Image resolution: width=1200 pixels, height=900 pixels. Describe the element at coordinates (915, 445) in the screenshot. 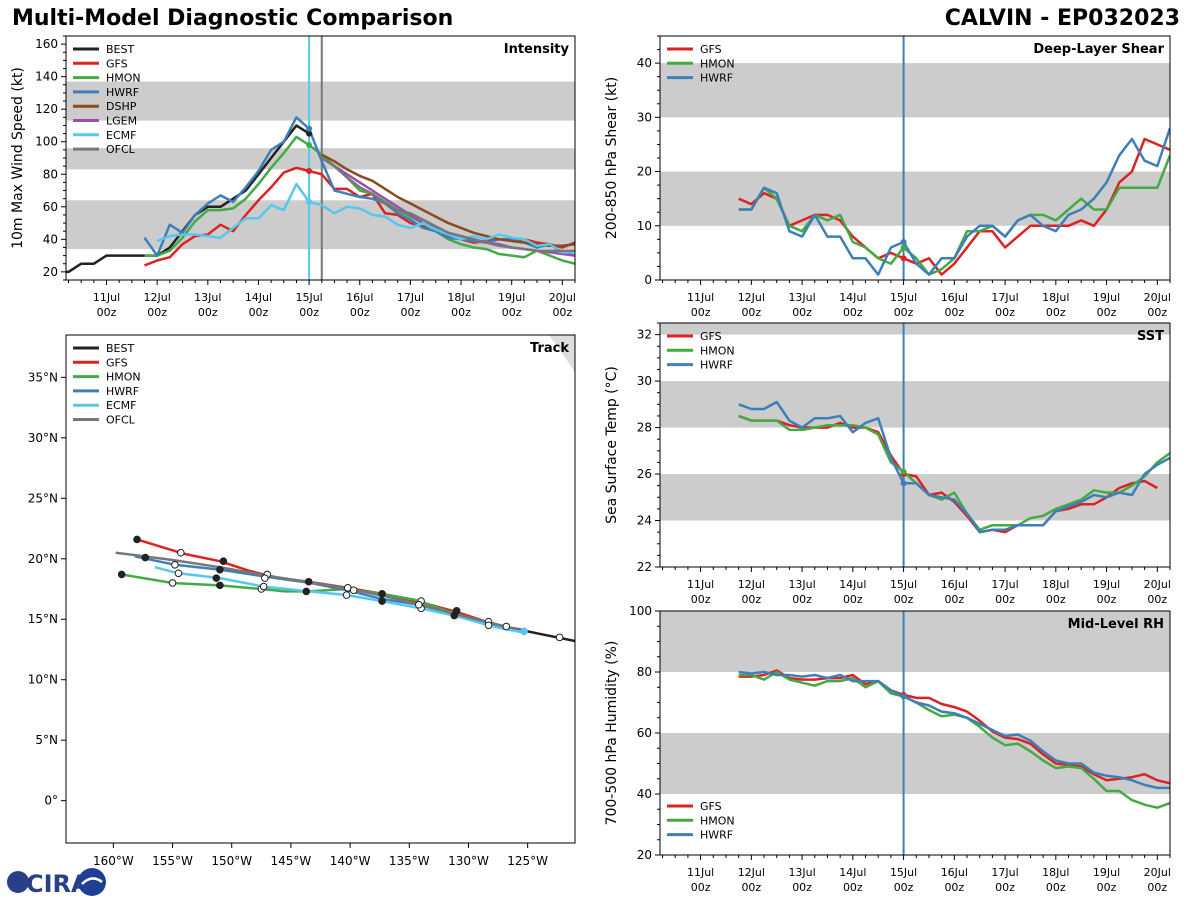

I see `sst-frame` at that location.